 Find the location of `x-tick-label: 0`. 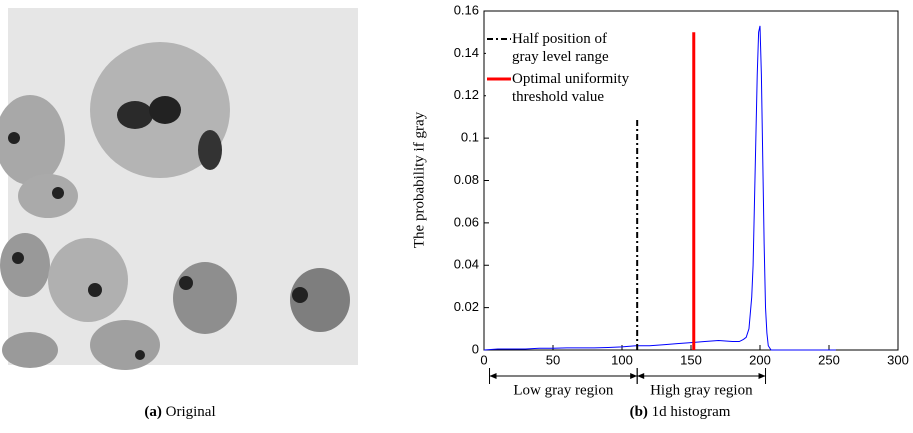

x-tick-label: 0 is located at coordinates (483, 359).